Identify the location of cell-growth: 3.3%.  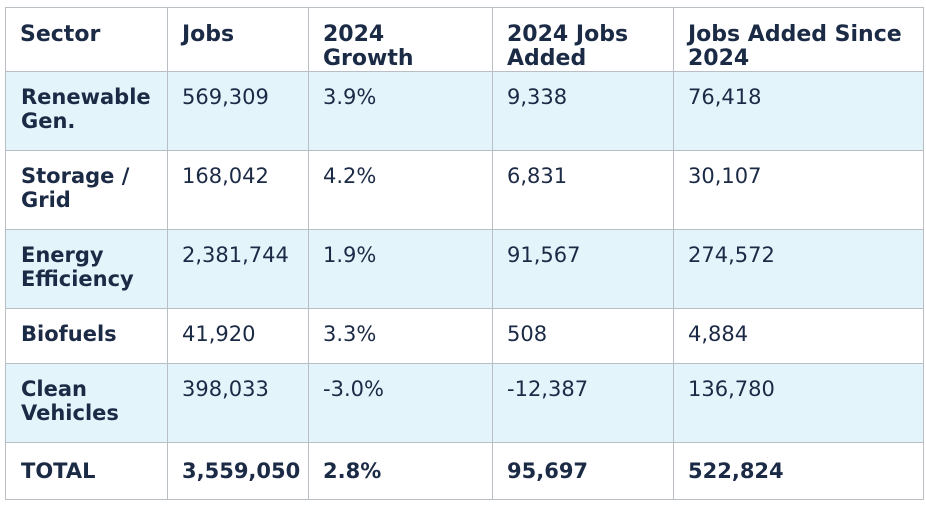
(400, 336).